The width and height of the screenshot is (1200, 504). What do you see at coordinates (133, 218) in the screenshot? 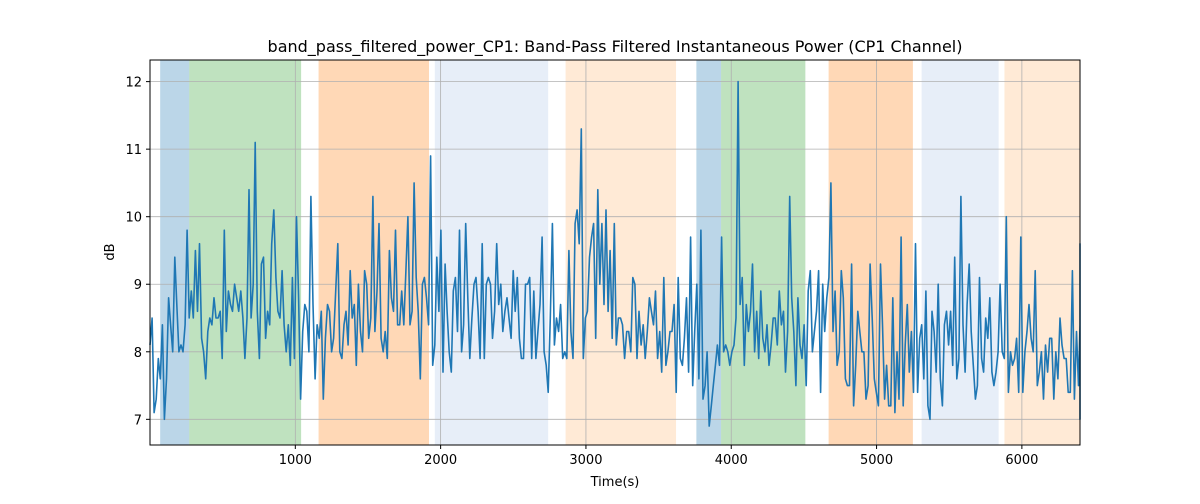
I see `y-tick-label-3: 10` at bounding box center [133, 218].